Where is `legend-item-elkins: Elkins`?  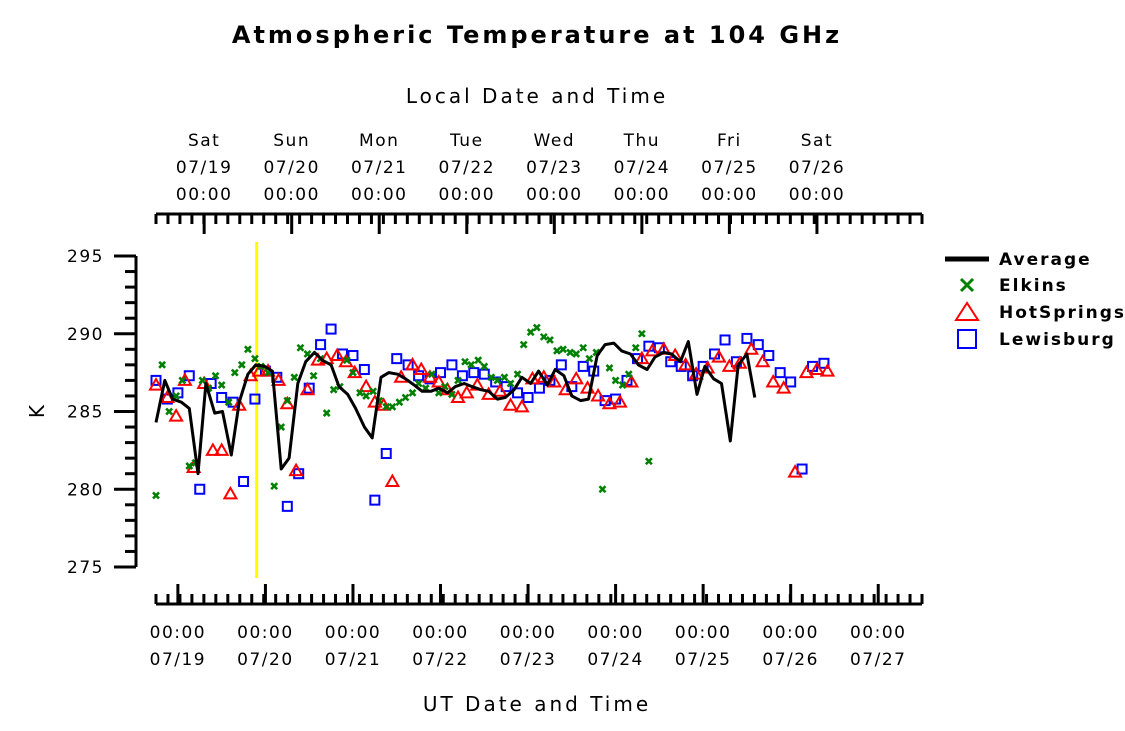
legend-item-elkins: Elkins is located at coordinates (1012, 286).